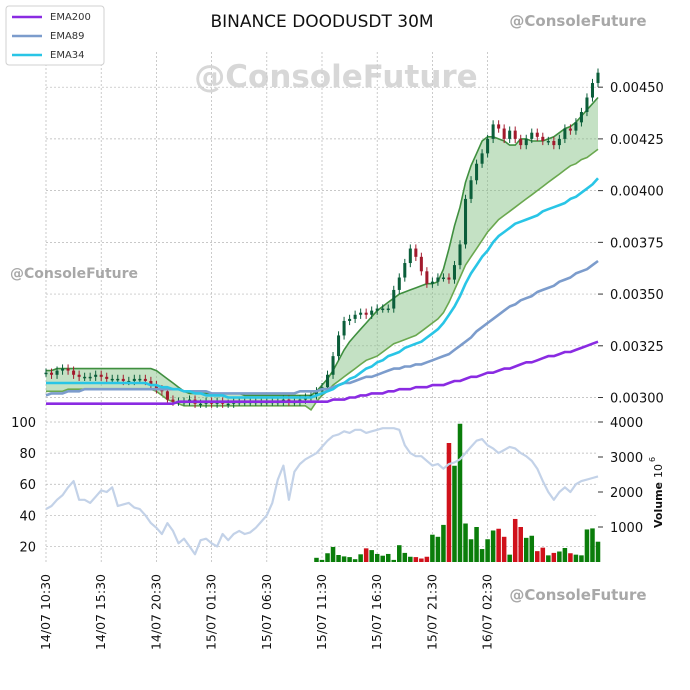  Describe the element at coordinates (67, 55) in the screenshot. I see `legend-ema34-label: EMA34` at that location.